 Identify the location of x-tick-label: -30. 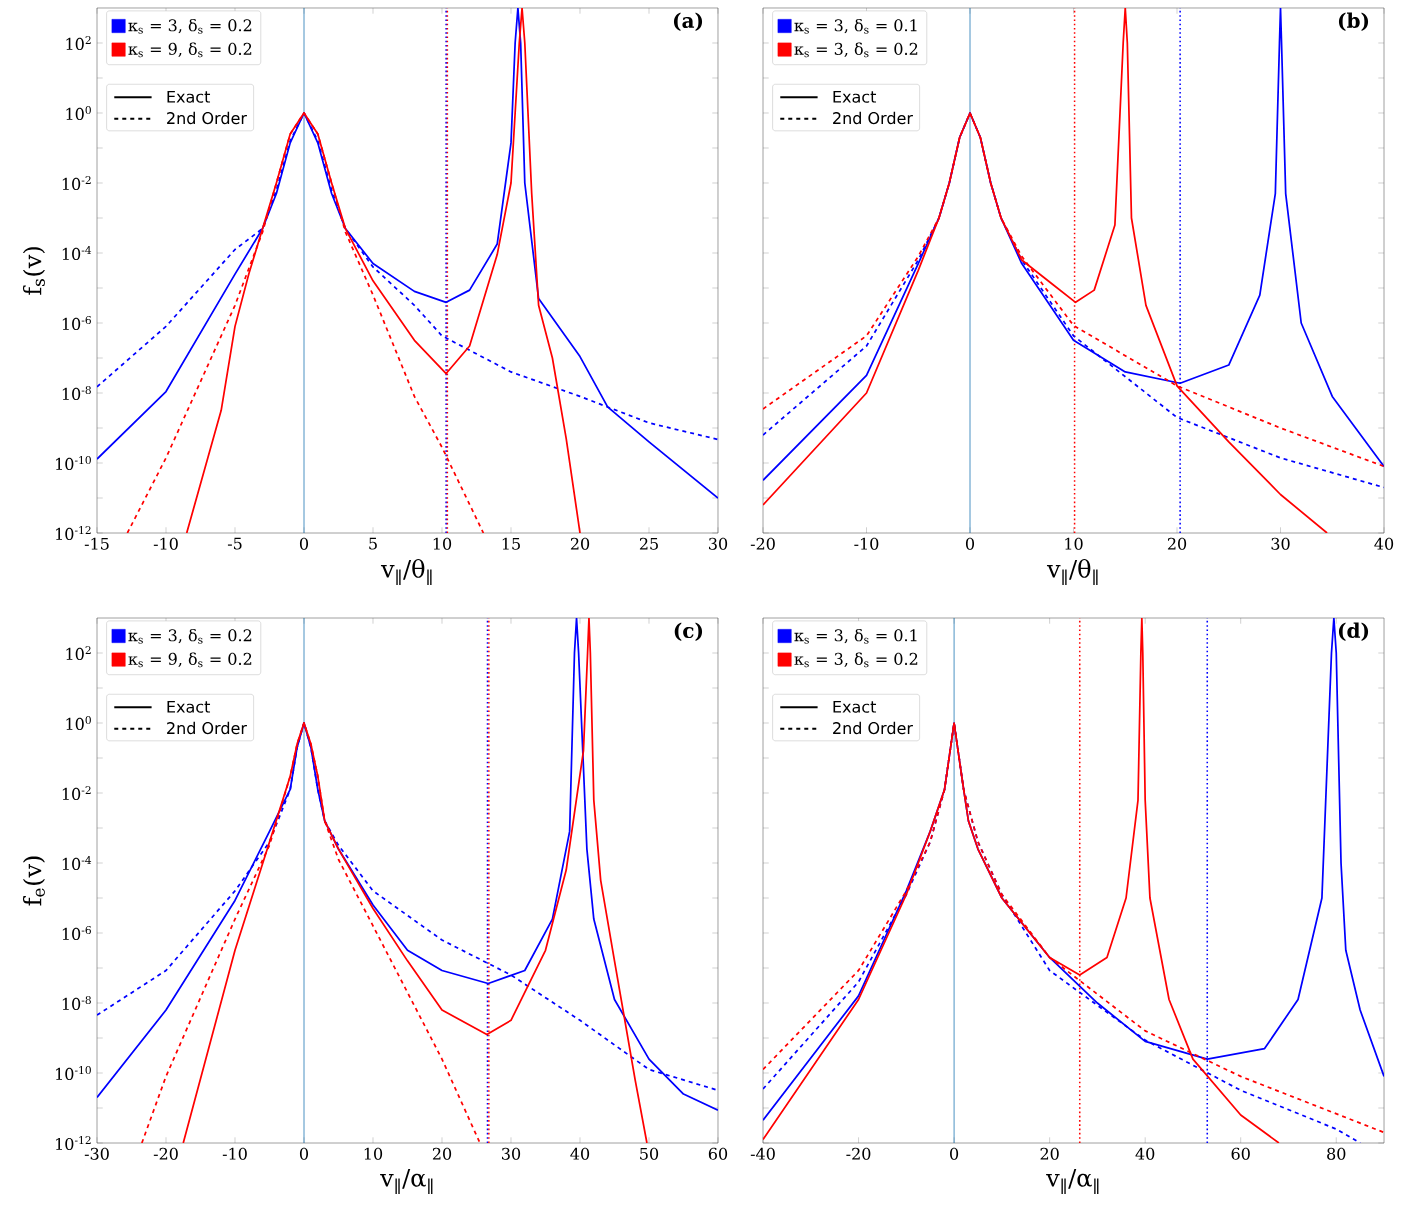
(96, 1153).